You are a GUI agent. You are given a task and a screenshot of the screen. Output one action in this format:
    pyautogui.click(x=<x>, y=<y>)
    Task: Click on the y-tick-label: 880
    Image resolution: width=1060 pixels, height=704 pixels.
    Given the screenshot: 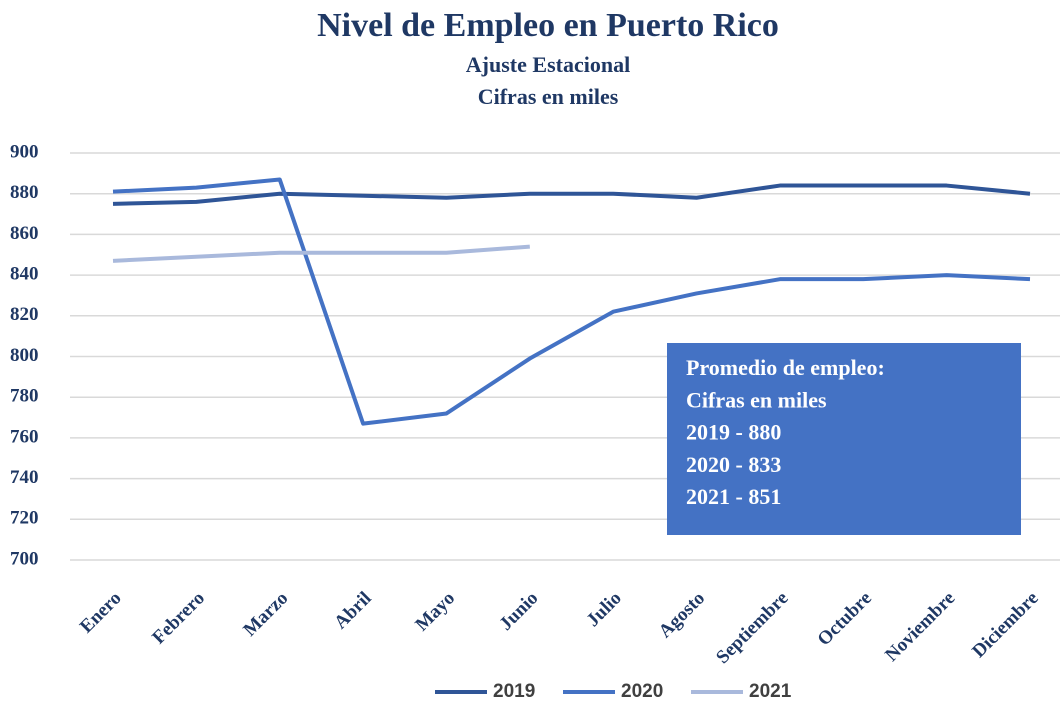 What is the action you would take?
    pyautogui.click(x=24, y=192)
    